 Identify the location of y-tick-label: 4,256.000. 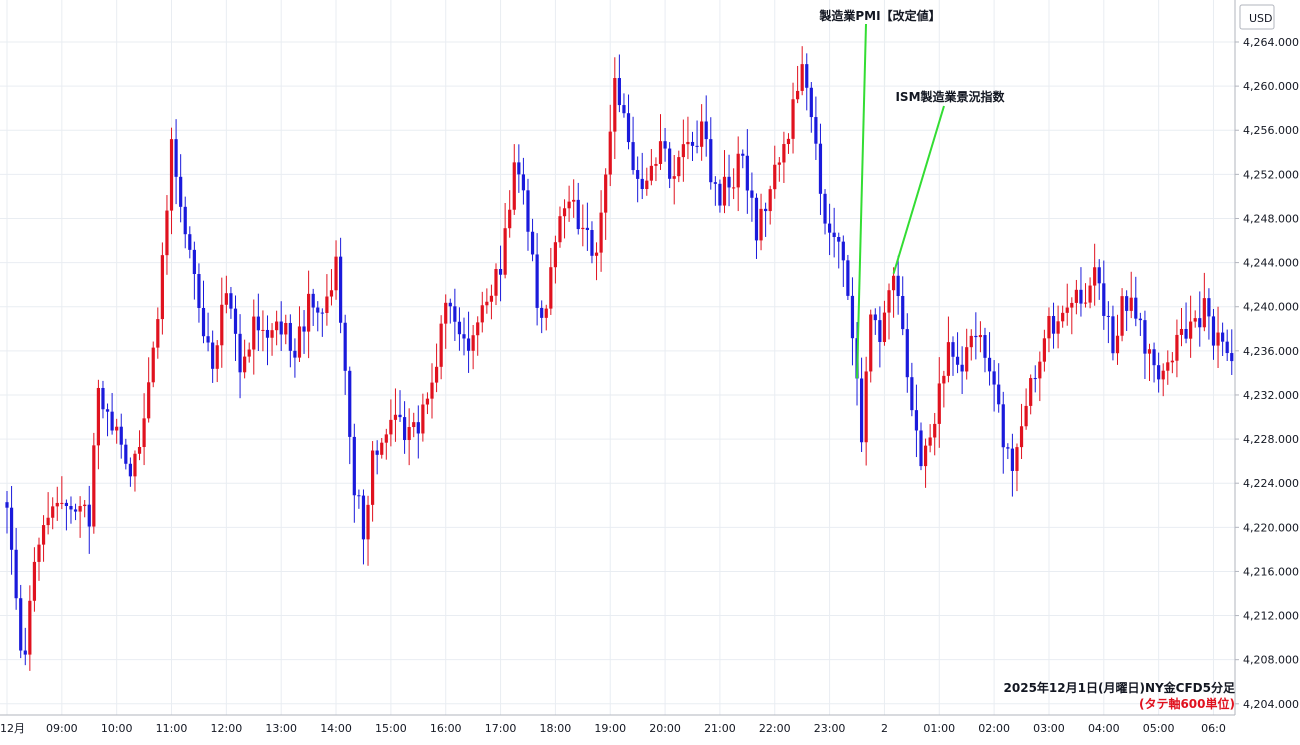
(1271, 130).